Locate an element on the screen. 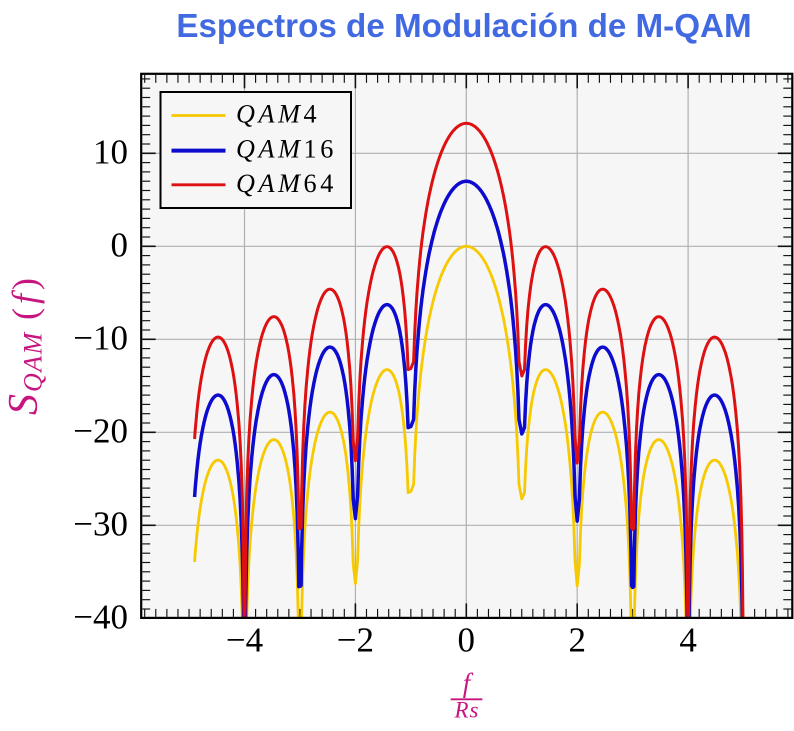 The height and width of the screenshot is (731, 794). svg-text: QAM4 is located at coordinates (278, 114).